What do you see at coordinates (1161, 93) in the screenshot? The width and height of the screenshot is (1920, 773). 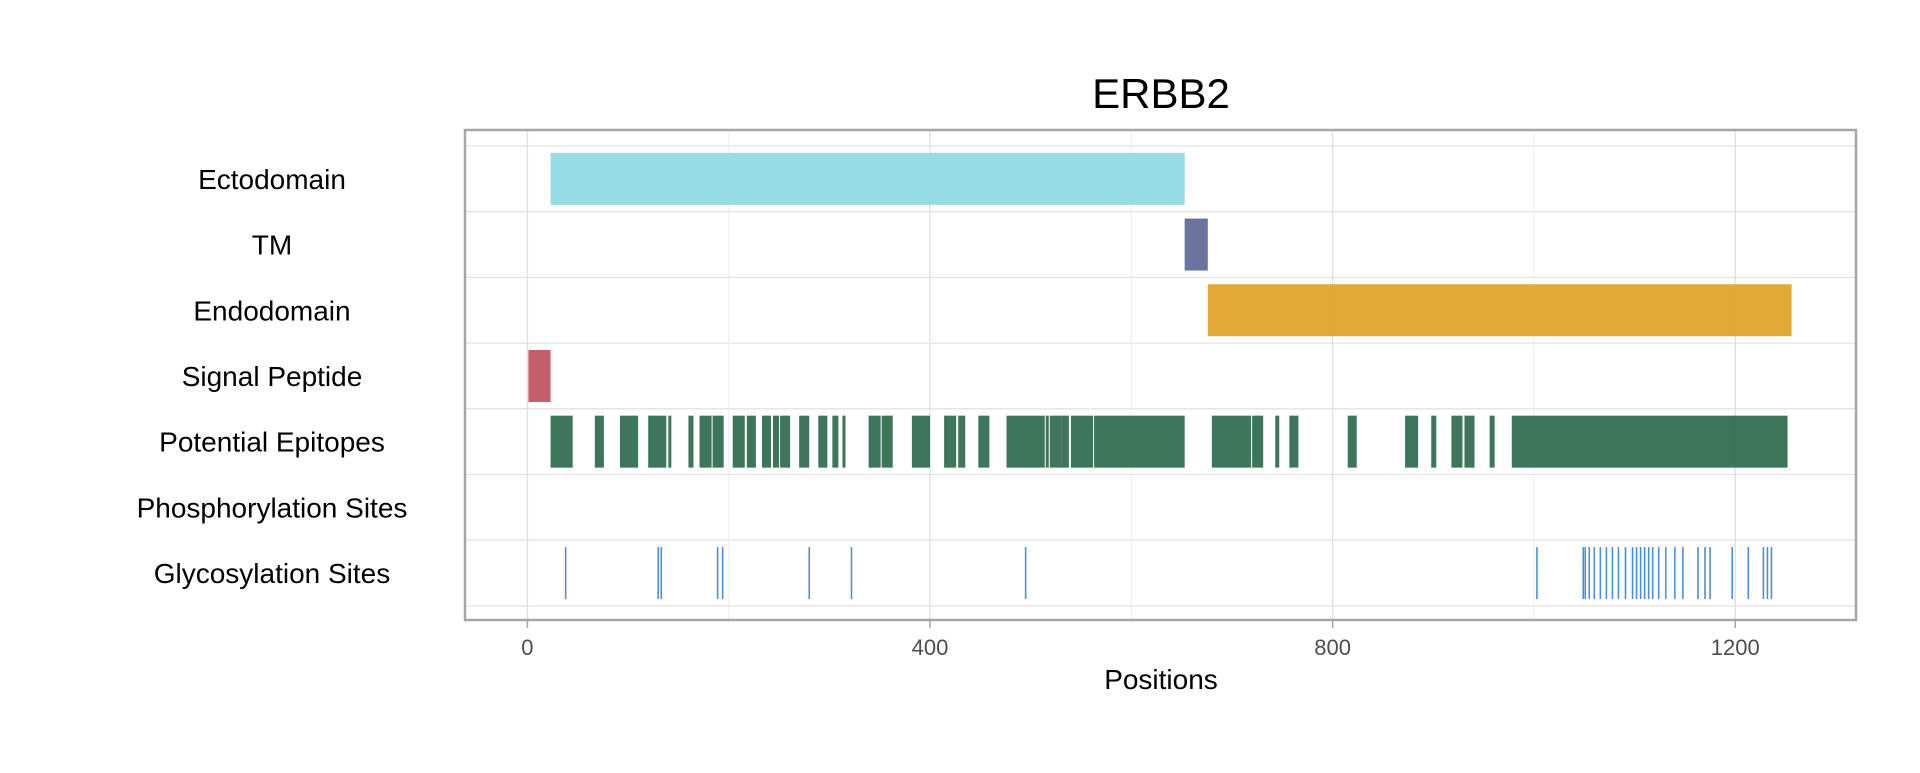 I see `chart-title: ERBB2` at bounding box center [1161, 93].